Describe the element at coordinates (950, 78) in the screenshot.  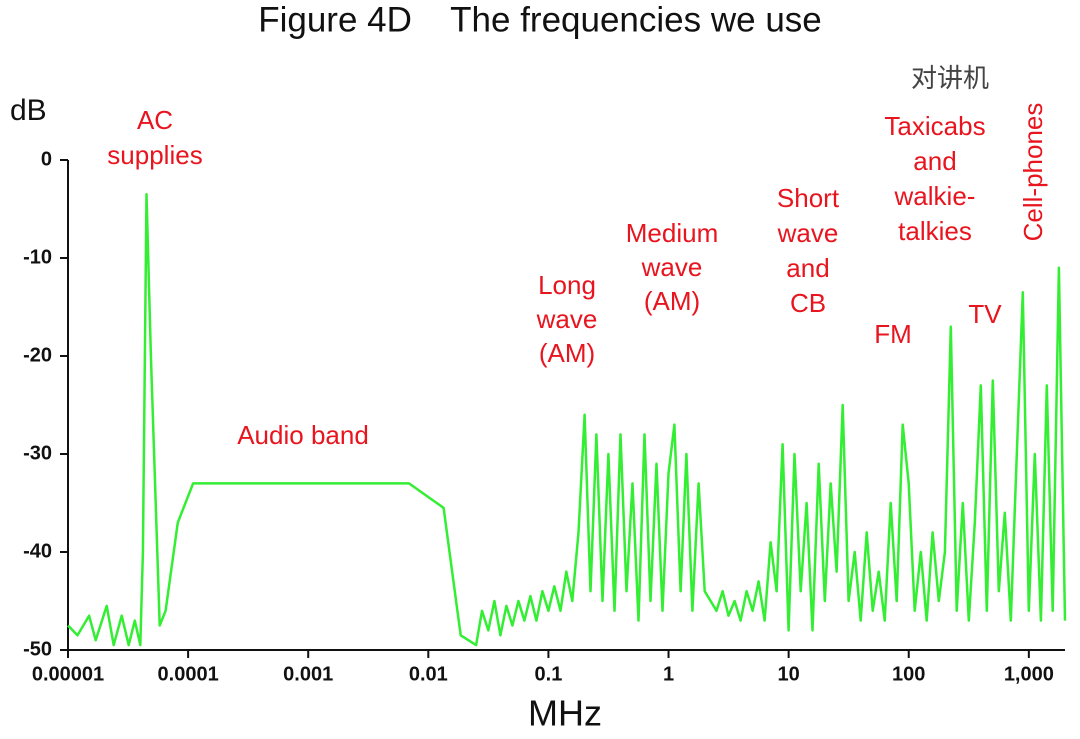
I see `annotation: 对讲机` at that location.